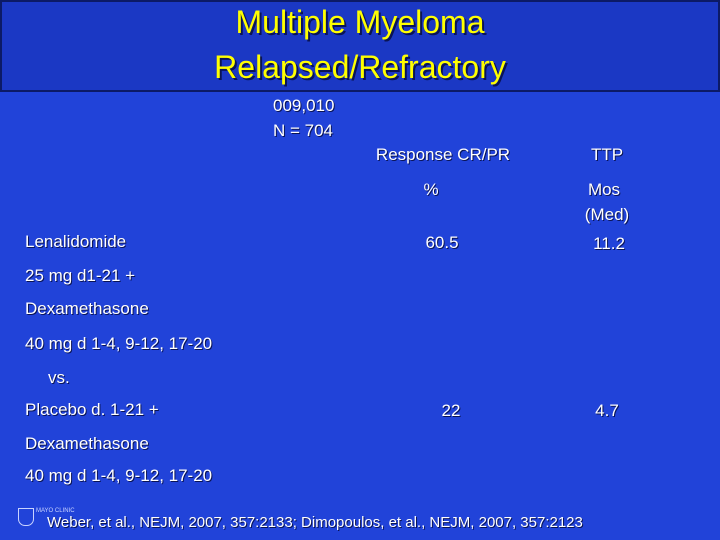  What do you see at coordinates (303, 130) in the screenshot?
I see `sample-size: N = 704` at bounding box center [303, 130].